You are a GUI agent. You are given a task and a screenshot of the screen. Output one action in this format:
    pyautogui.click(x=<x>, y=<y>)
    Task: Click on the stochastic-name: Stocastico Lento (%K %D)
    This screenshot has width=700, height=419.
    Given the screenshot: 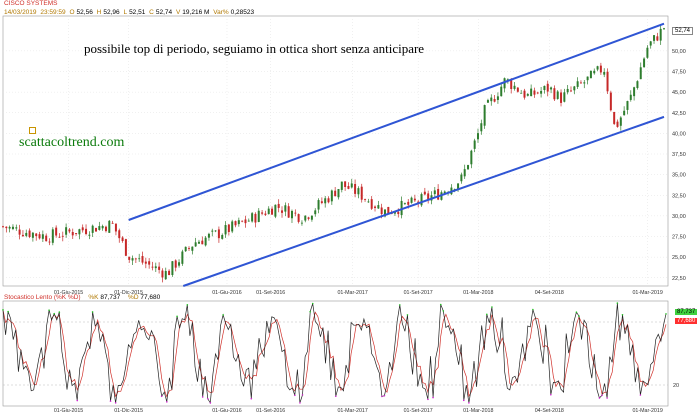 What is the action you would take?
    pyautogui.click(x=42, y=297)
    